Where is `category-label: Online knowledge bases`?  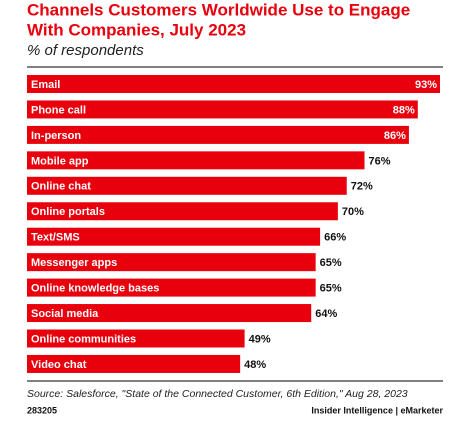
category-label: Online knowledge bases is located at coordinates (95, 289).